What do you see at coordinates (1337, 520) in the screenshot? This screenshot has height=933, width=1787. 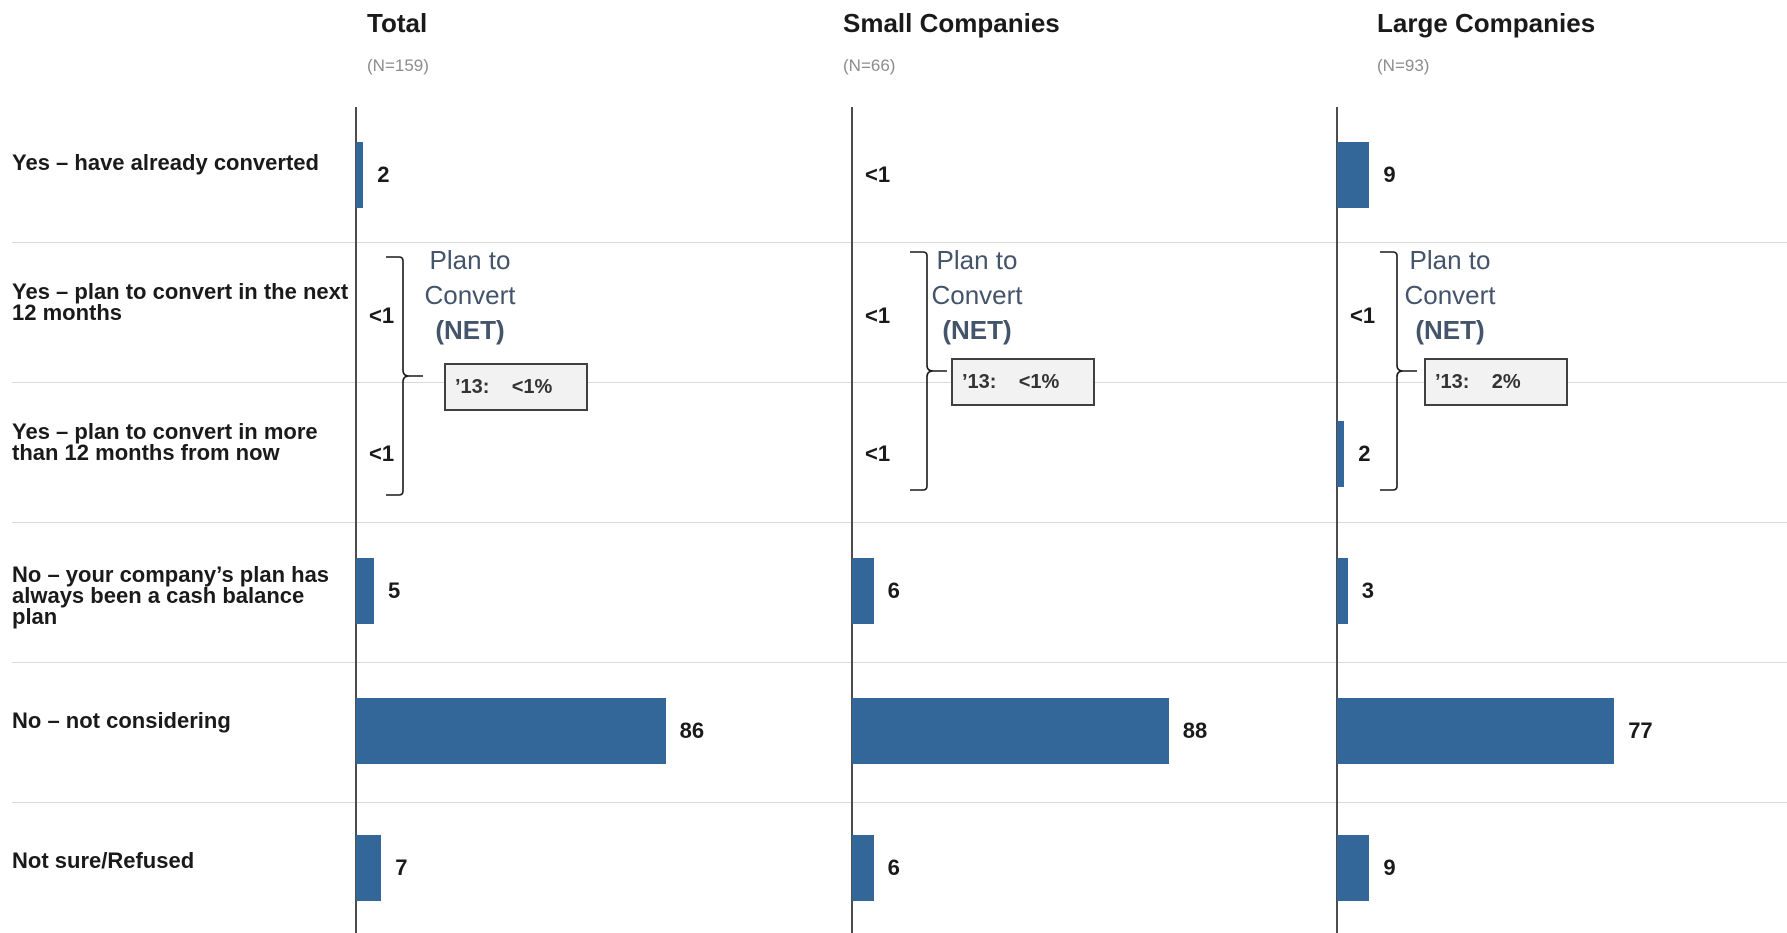 I see `axis-line-large-companies` at bounding box center [1337, 520].